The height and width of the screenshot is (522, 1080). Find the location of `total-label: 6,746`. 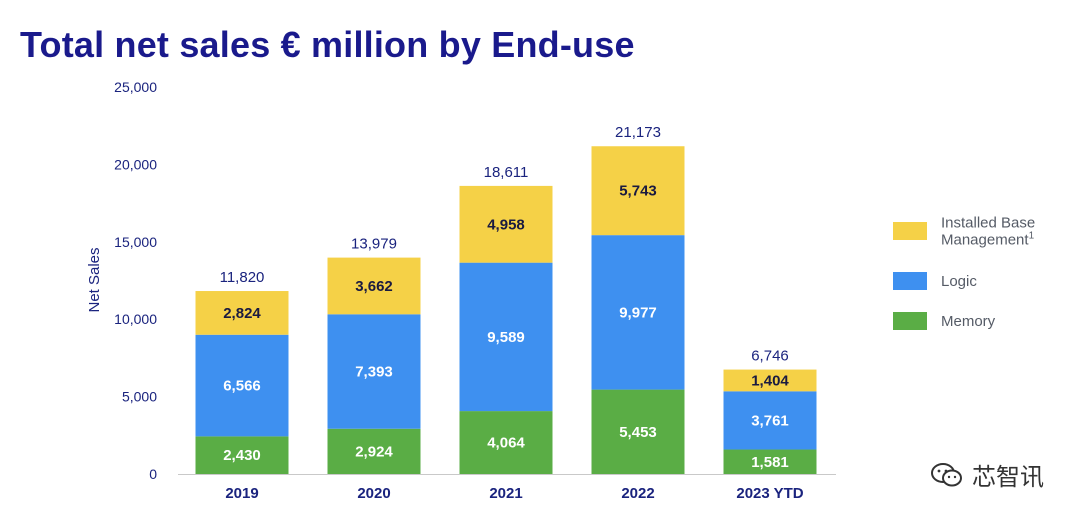

total-label: 6,746 is located at coordinates (770, 356).